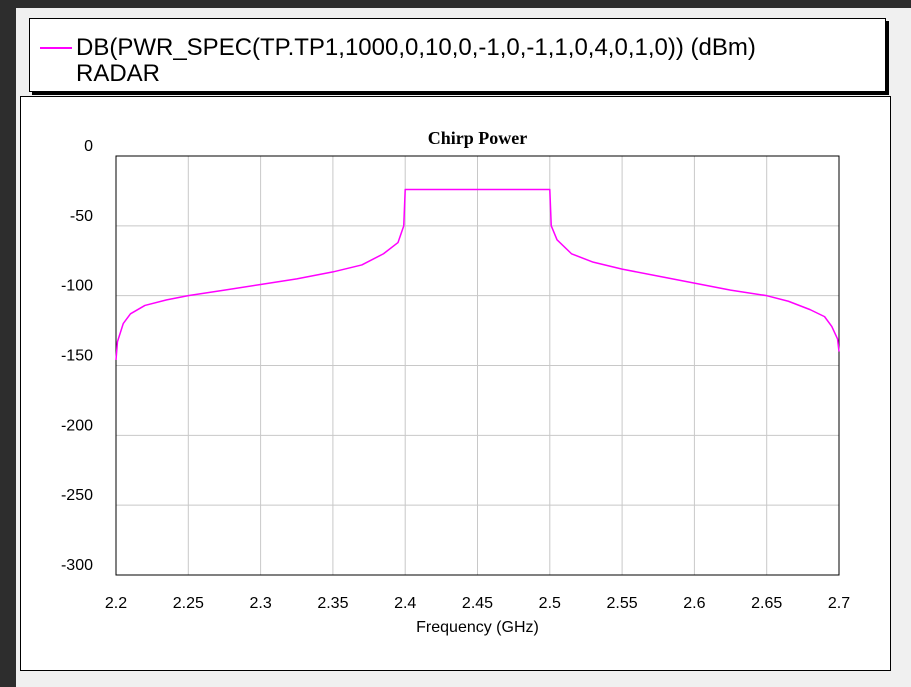 The height and width of the screenshot is (687, 911). I want to click on legend-entry-sublabel: RADAR, so click(118, 73).